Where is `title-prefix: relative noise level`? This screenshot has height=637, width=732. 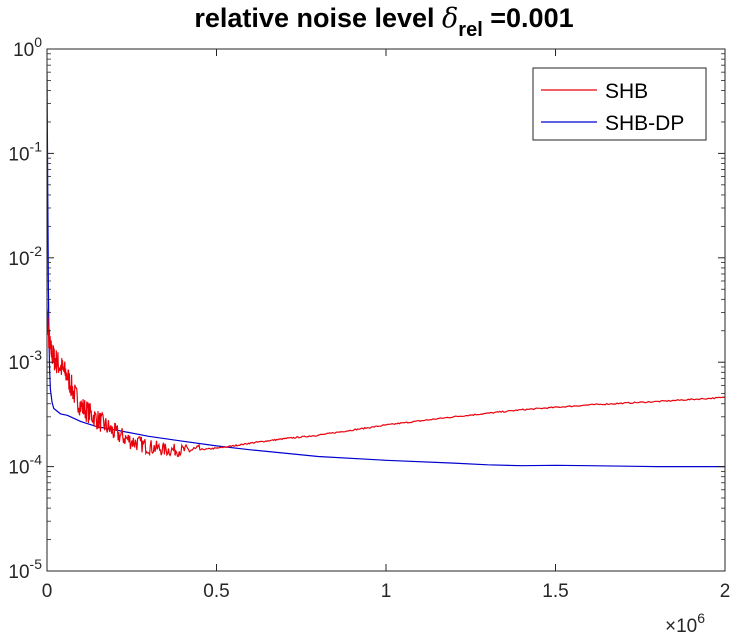 title-prefix: relative noise level is located at coordinates (318, 18).